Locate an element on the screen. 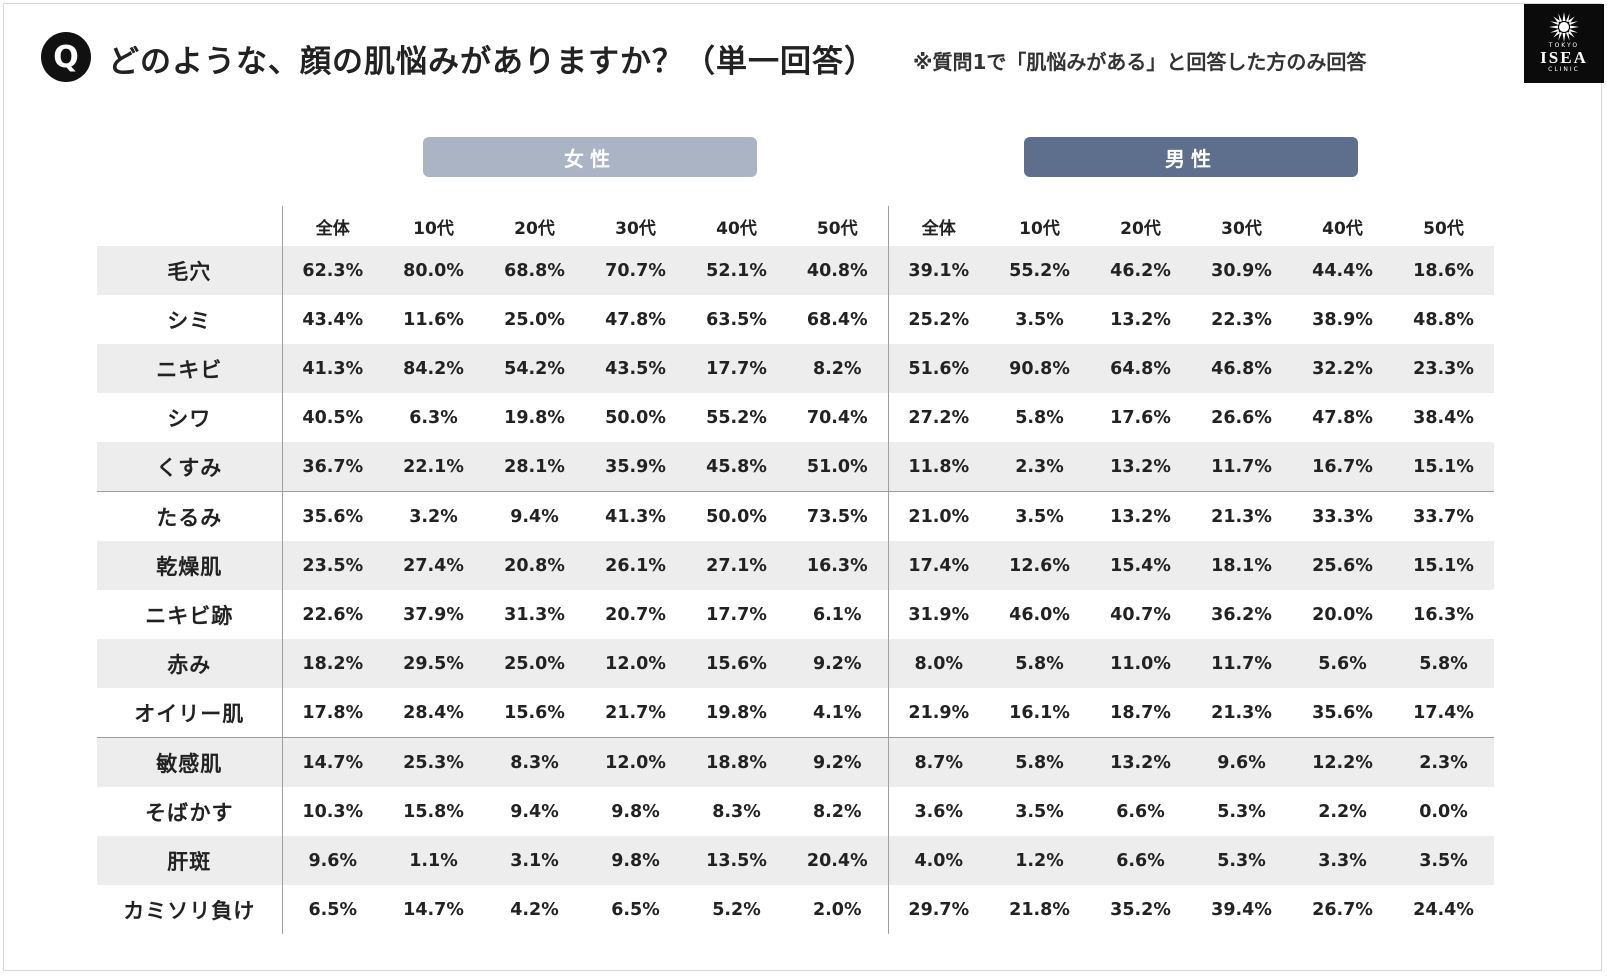 The image size is (1607, 976). value-cell: 19.8% is located at coordinates (534, 417).